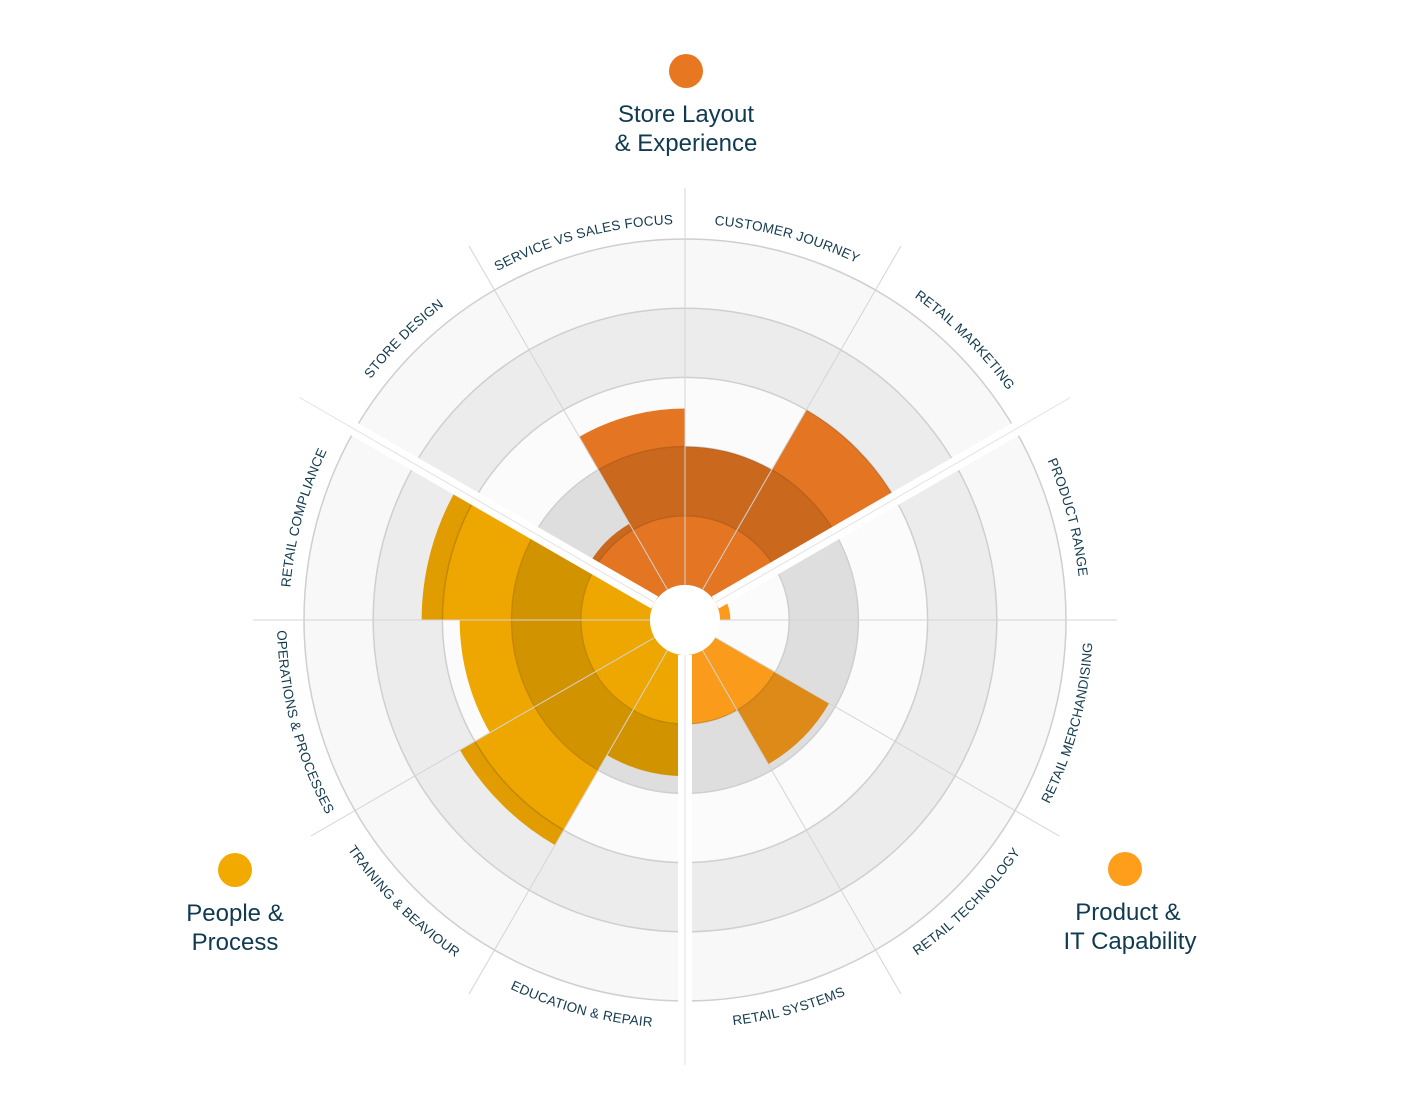  Describe the element at coordinates (1127, 912) in the screenshot. I see `group-title-line1: Product &` at that location.